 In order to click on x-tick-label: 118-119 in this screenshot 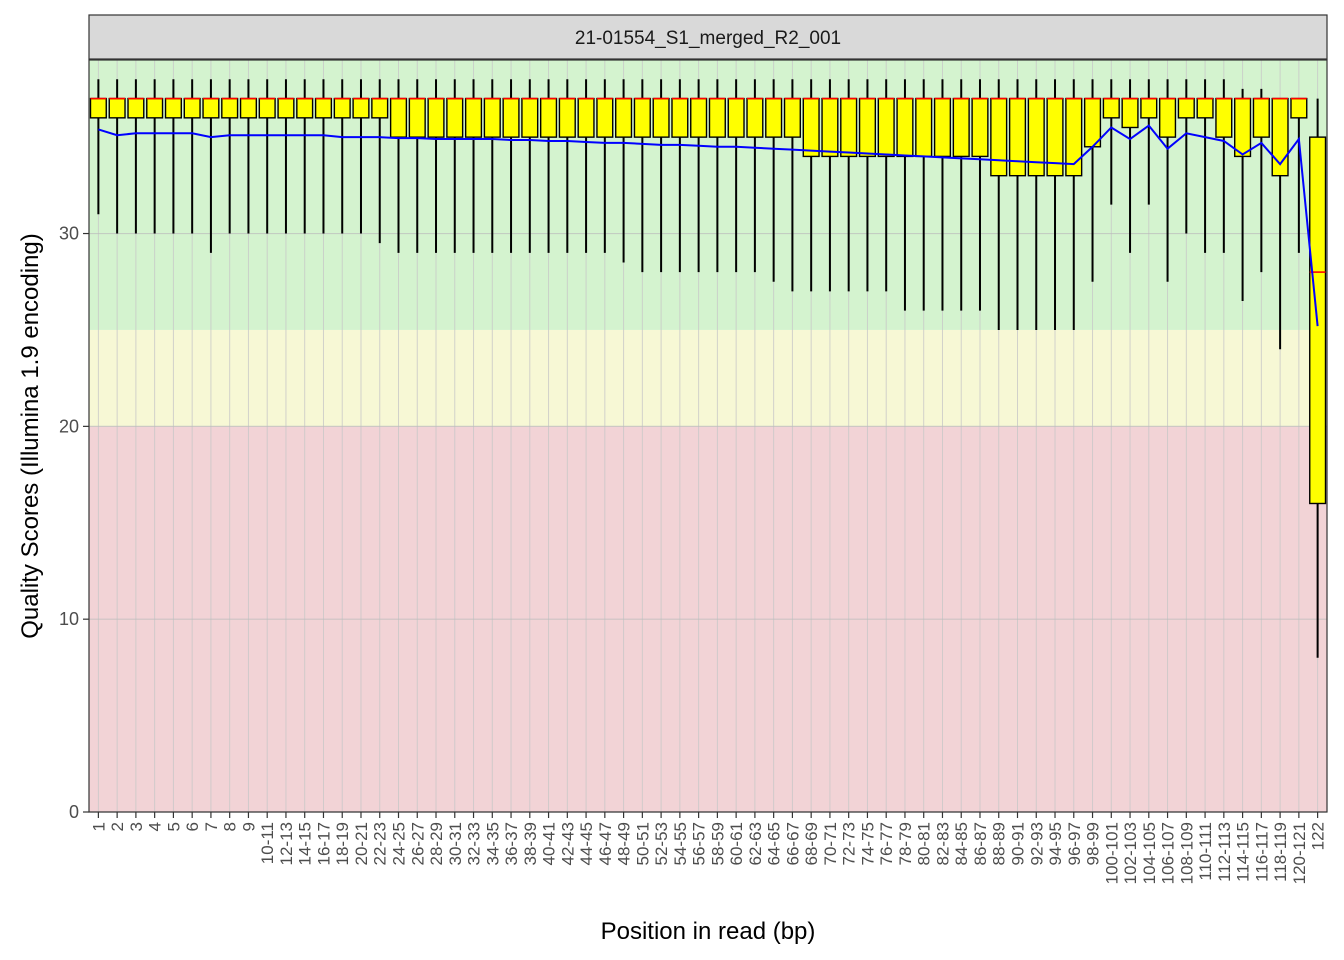, I will do `click(1280, 852)`.